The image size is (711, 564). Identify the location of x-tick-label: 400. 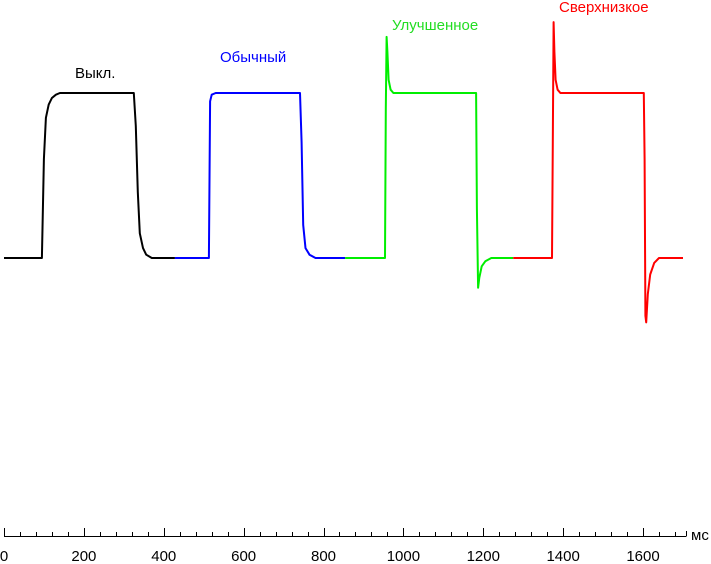
(163, 556).